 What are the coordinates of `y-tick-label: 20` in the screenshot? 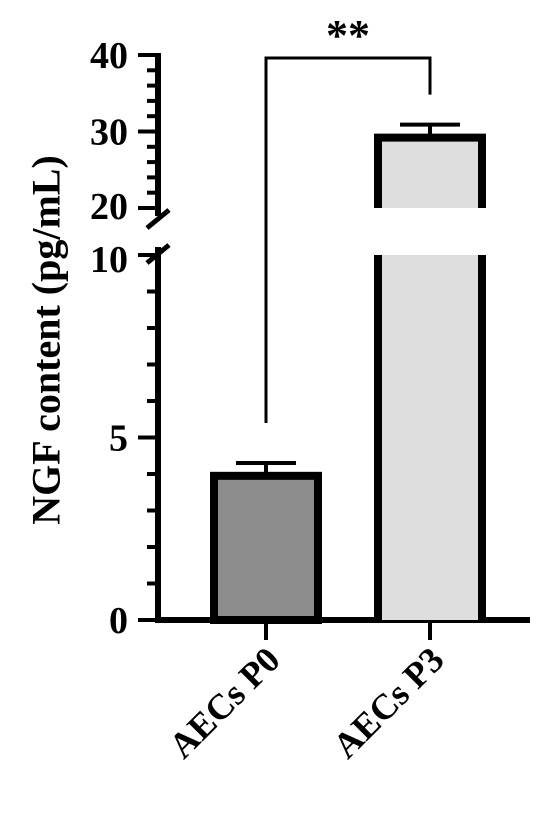 It's located at (109, 207).